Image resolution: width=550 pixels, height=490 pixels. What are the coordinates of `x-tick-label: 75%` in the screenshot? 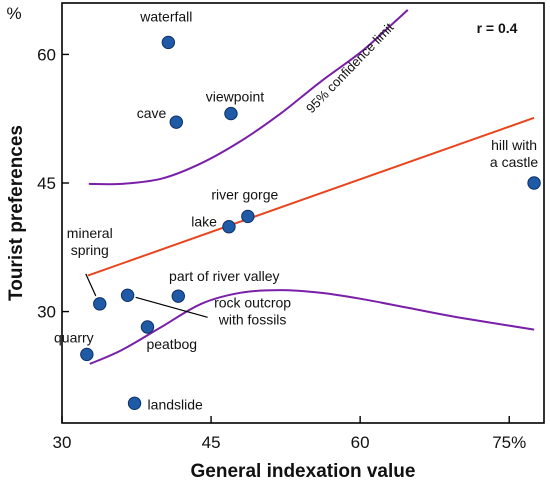 It's located at (509, 442).